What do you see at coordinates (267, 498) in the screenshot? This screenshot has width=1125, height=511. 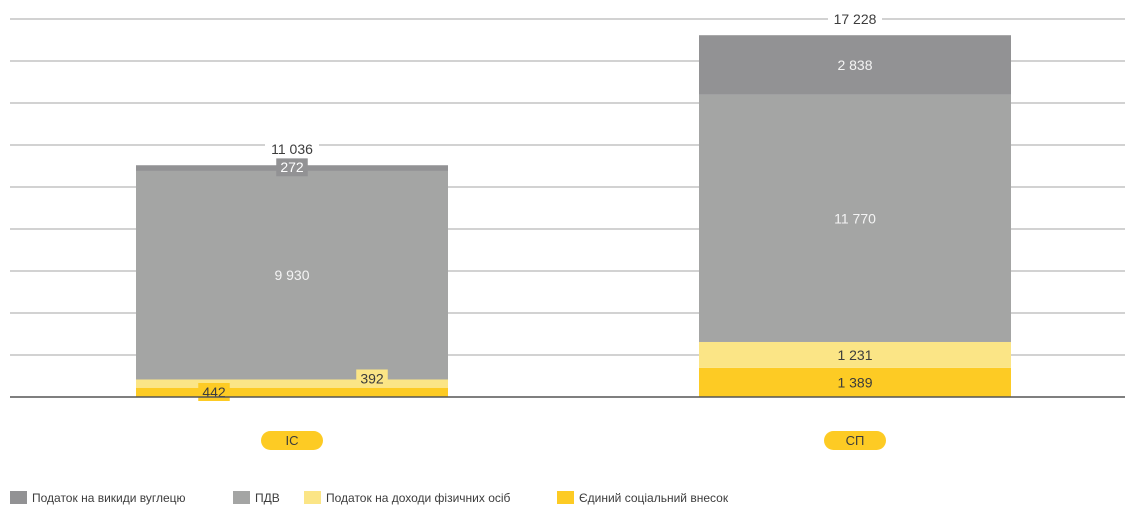 I see `legend-label: ПДВ` at bounding box center [267, 498].